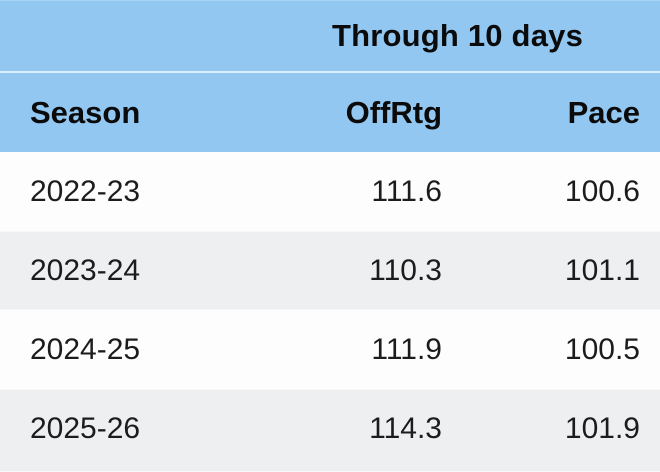 Image resolution: width=660 pixels, height=472 pixels. Describe the element at coordinates (457, 35) in the screenshot. I see `spanner-label: Through 10 days` at that location.